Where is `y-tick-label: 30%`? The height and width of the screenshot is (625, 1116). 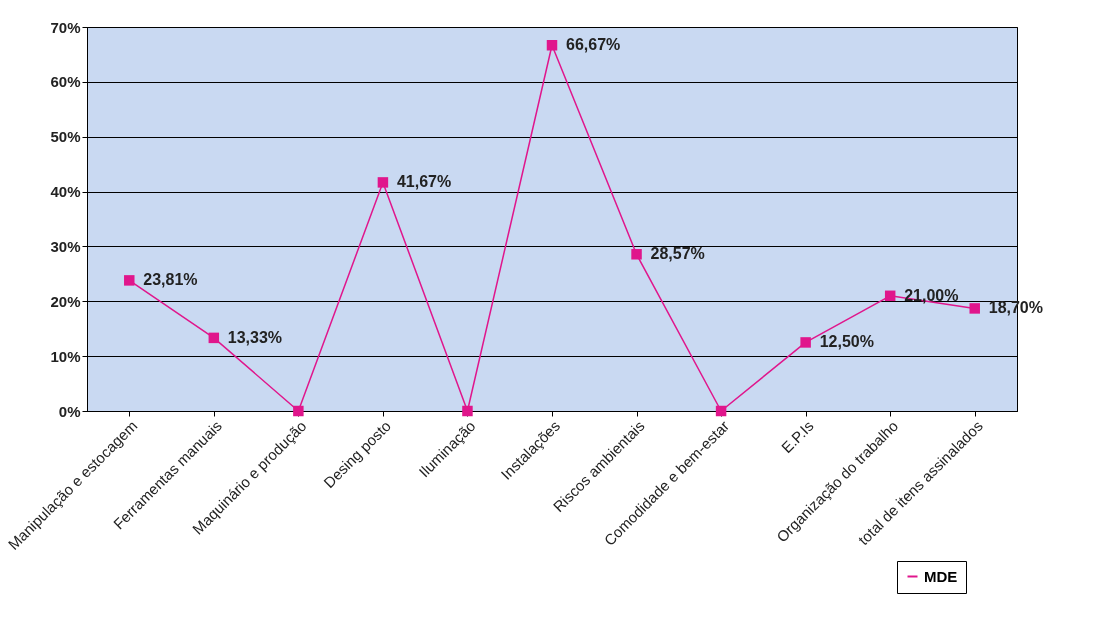
y-tick-label: 30% is located at coordinates (65, 246).